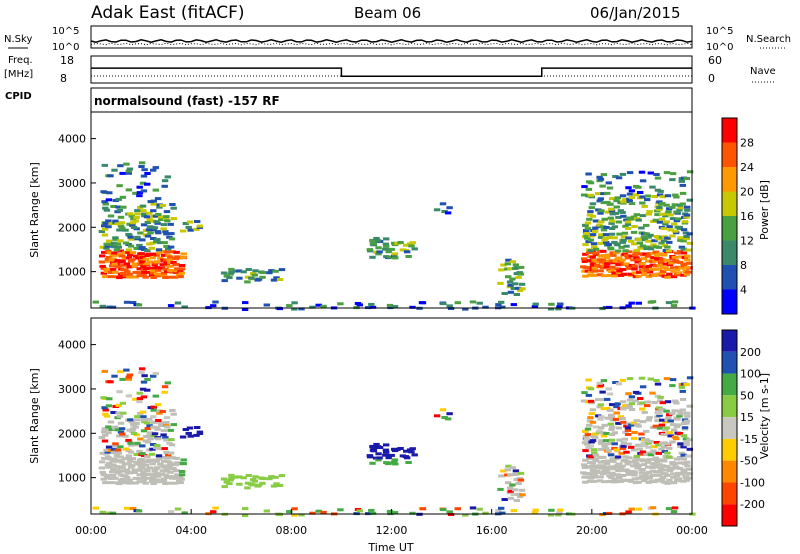 The image size is (800, 554). What do you see at coordinates (63, 78) in the screenshot?
I see `freq-left-tick-bottom: 8` at bounding box center [63, 78].